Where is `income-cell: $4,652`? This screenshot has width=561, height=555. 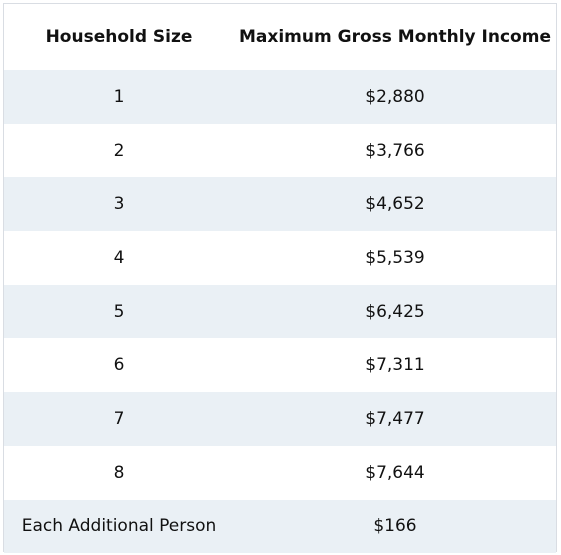 income-cell: $4,652 is located at coordinates (395, 204).